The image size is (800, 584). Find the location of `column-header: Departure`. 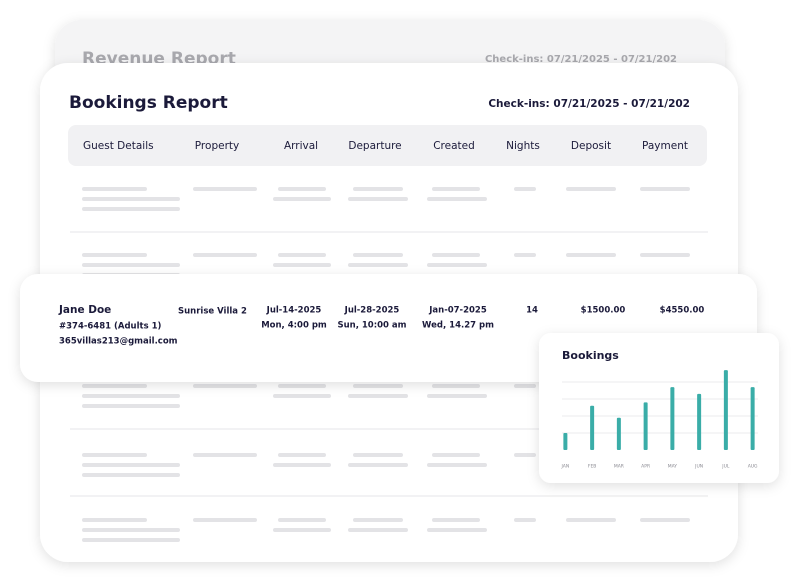

column-header: Departure is located at coordinates (374, 146).